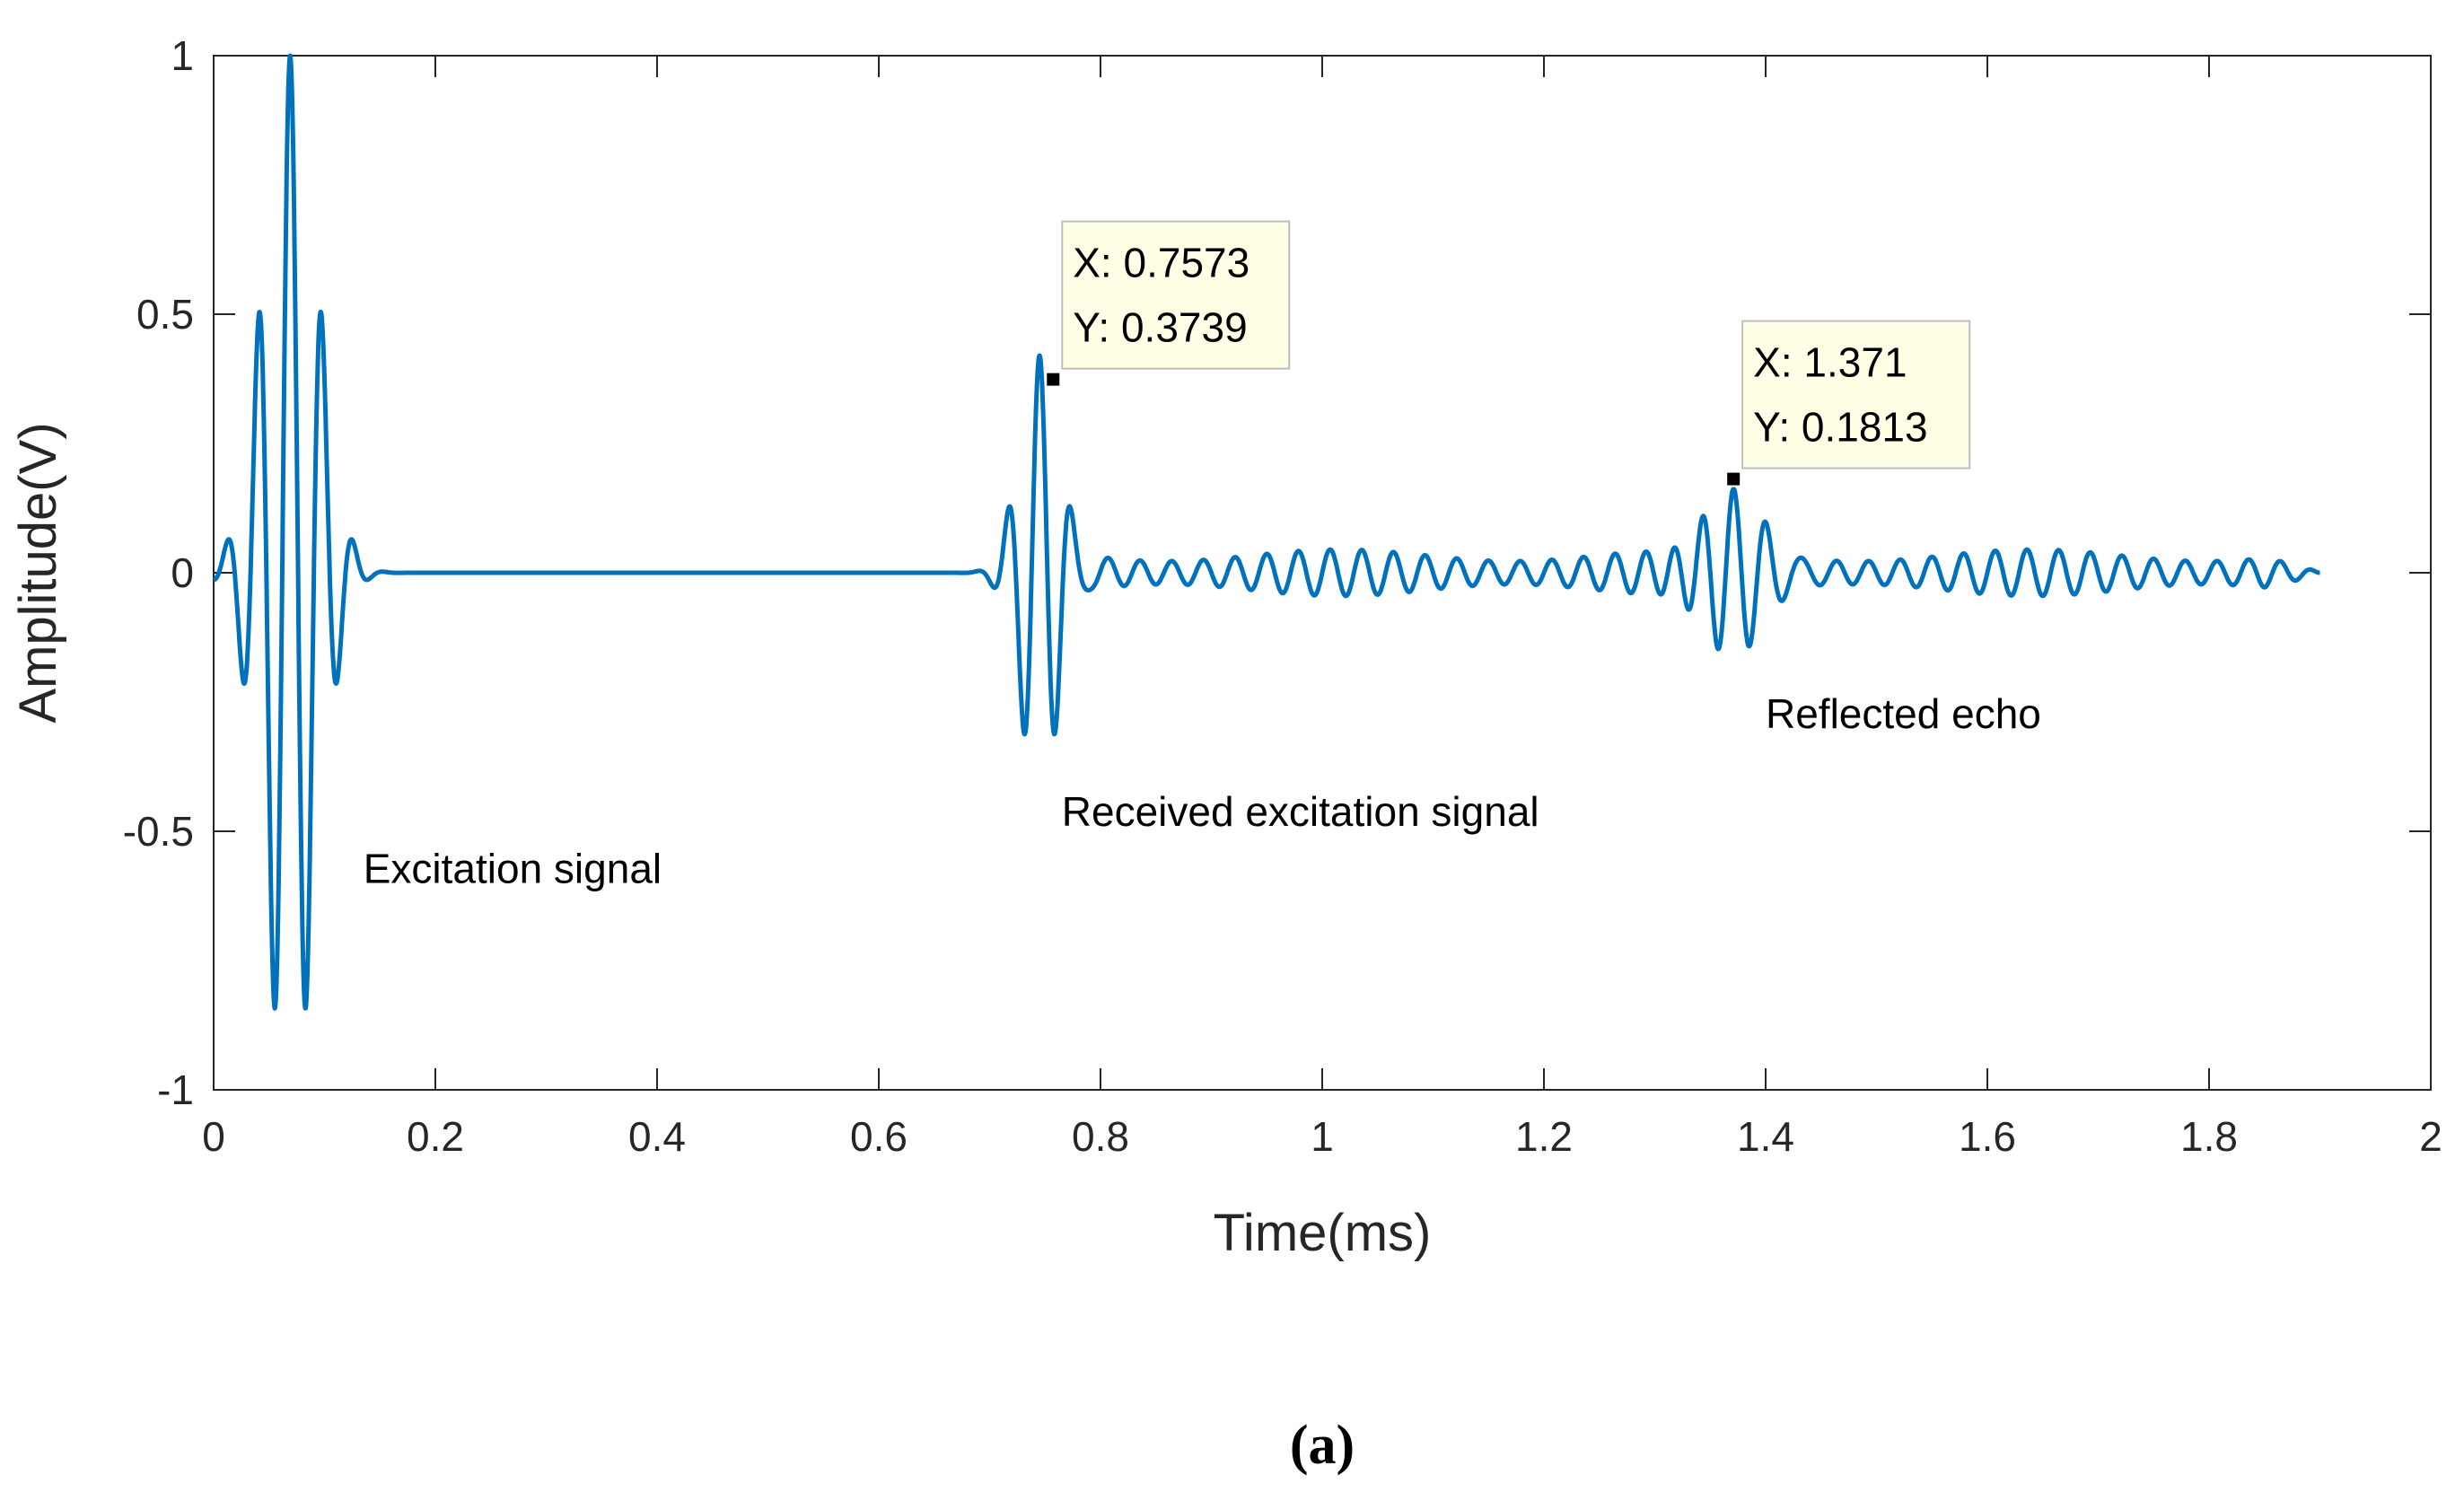  Describe the element at coordinates (176, 1089) in the screenshot. I see `y-tick-label: -1` at that location.